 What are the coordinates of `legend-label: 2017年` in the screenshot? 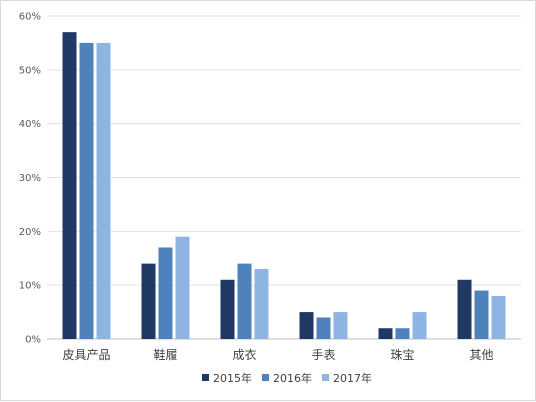 It's located at (352, 378).